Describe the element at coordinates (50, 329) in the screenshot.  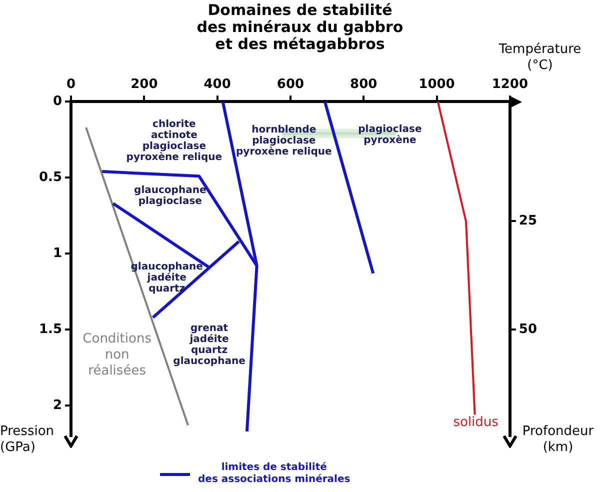
I see `y-tick-label: 1.5` at that location.